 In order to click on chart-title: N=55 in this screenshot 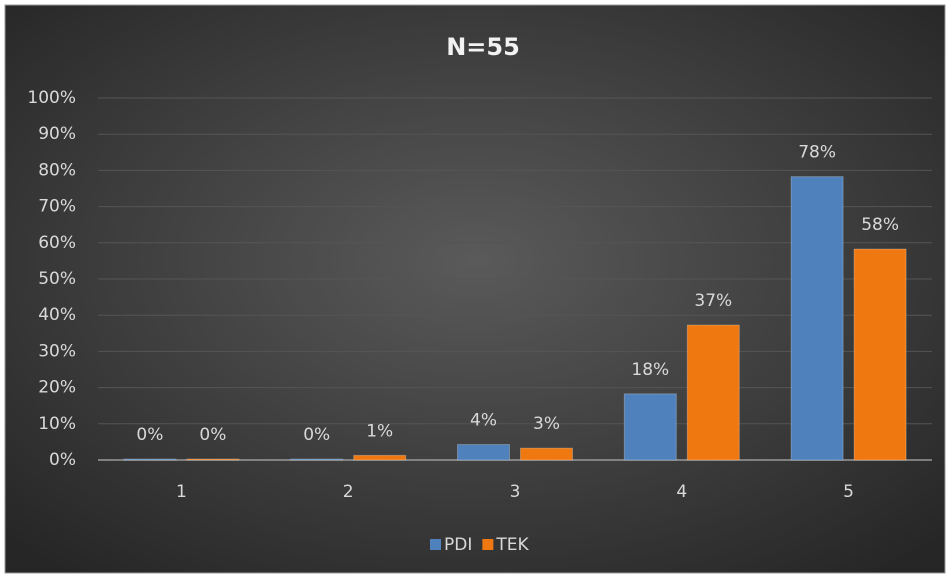, I will do `click(483, 47)`.